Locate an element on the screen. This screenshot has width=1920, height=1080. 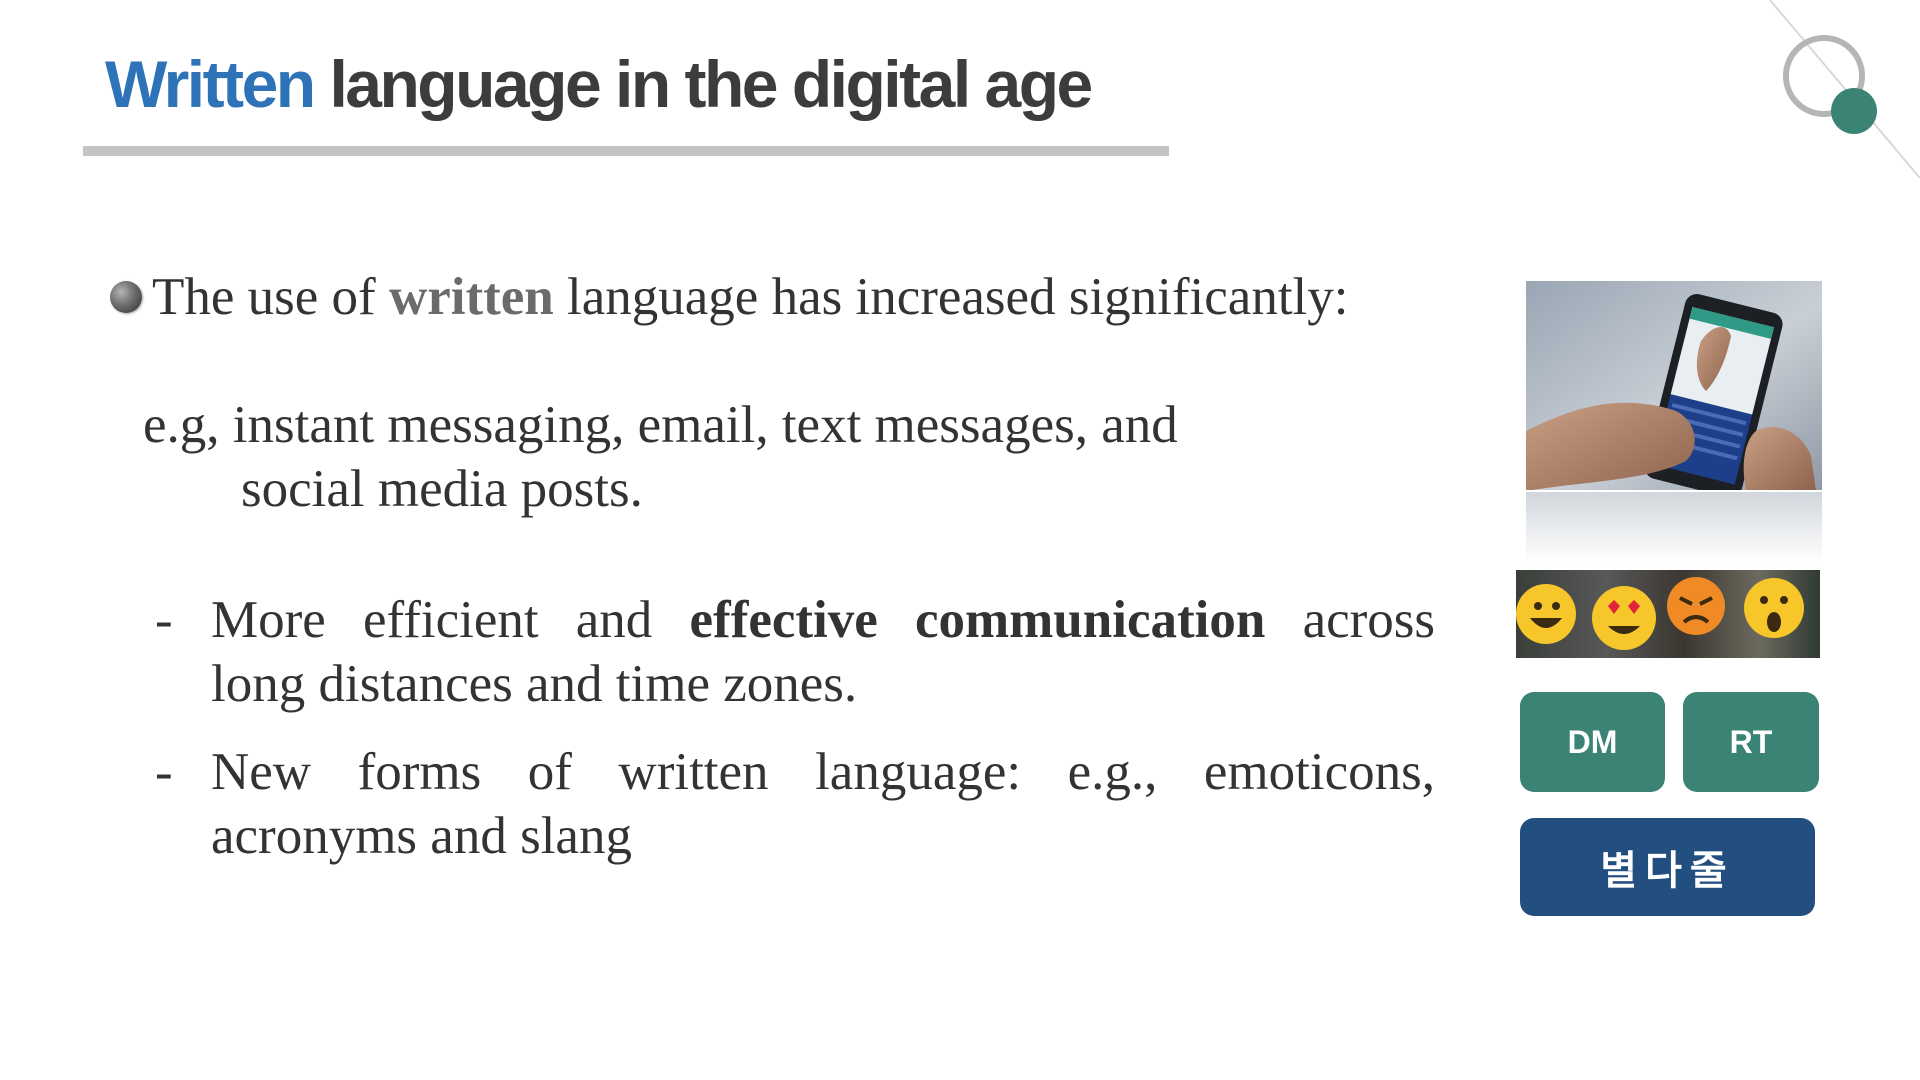
phone-typing-image is located at coordinates (1674, 422).